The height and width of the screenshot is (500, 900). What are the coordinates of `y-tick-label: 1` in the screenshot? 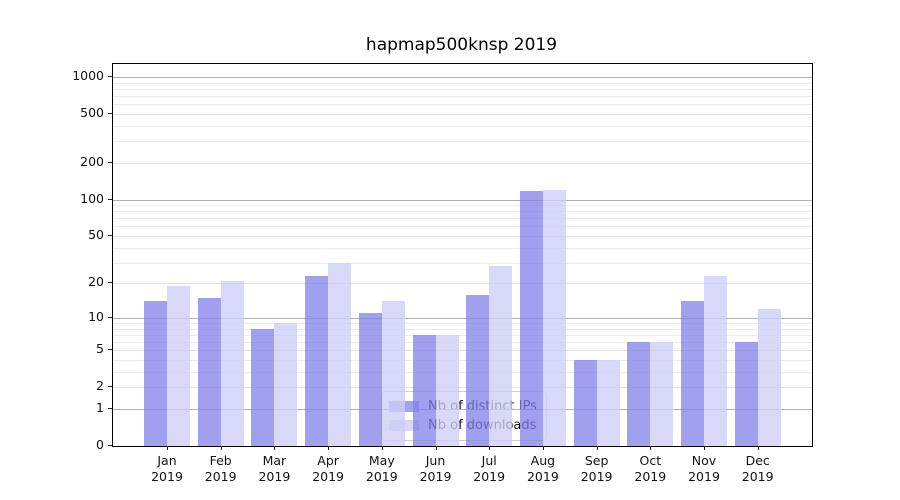 It's located at (100, 407).